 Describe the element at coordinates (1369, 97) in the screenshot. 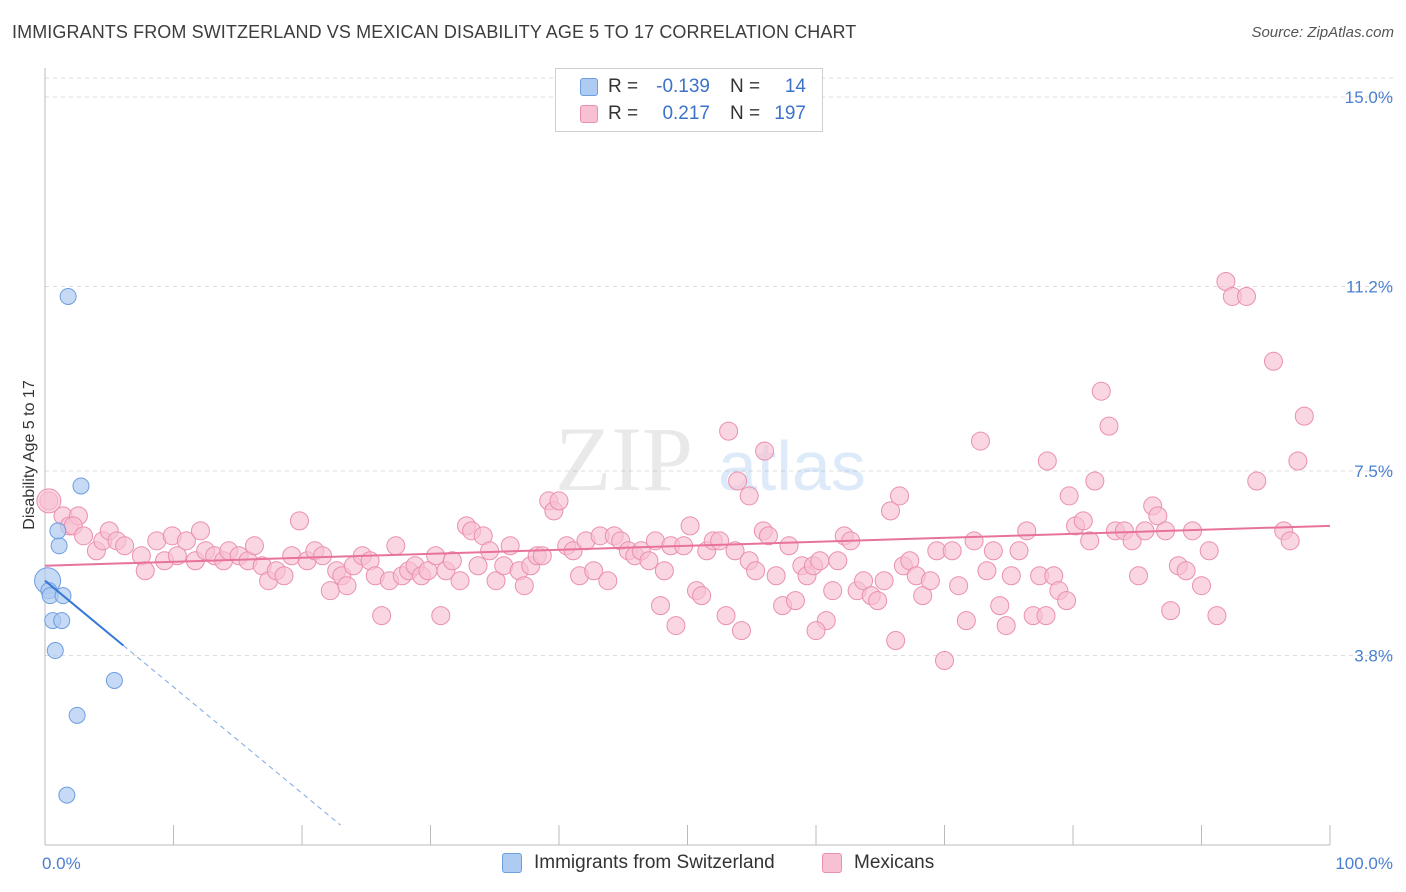

I see `y-tick-label: 15.0%` at that location.